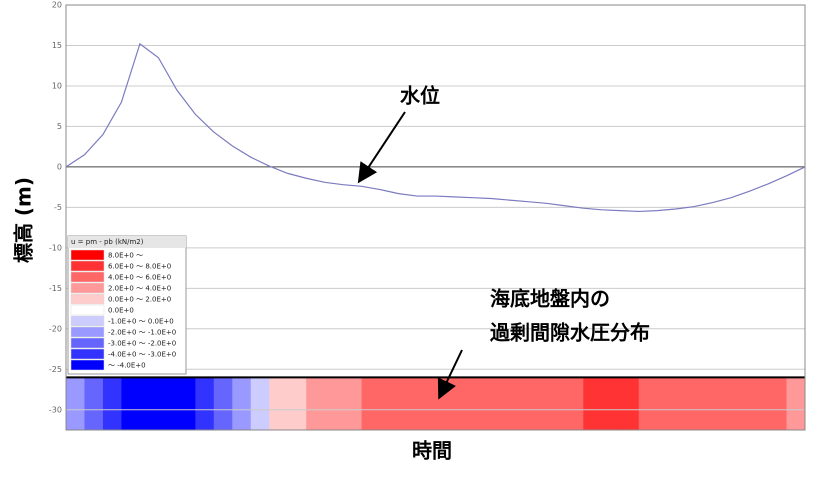 This screenshot has width=840, height=482. What do you see at coordinates (55, 409) in the screenshot?
I see `y-tick-label: -30` at bounding box center [55, 409].